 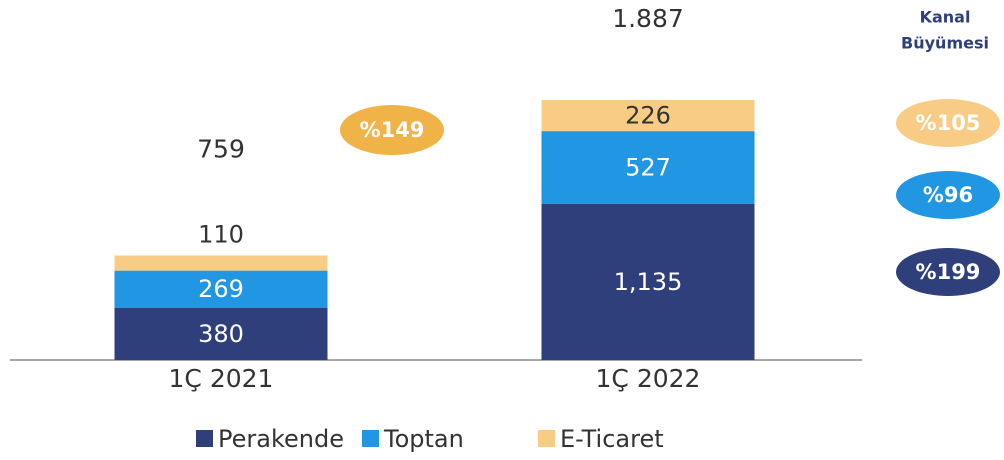 I want to click on total-label: 759, so click(x=221, y=148).